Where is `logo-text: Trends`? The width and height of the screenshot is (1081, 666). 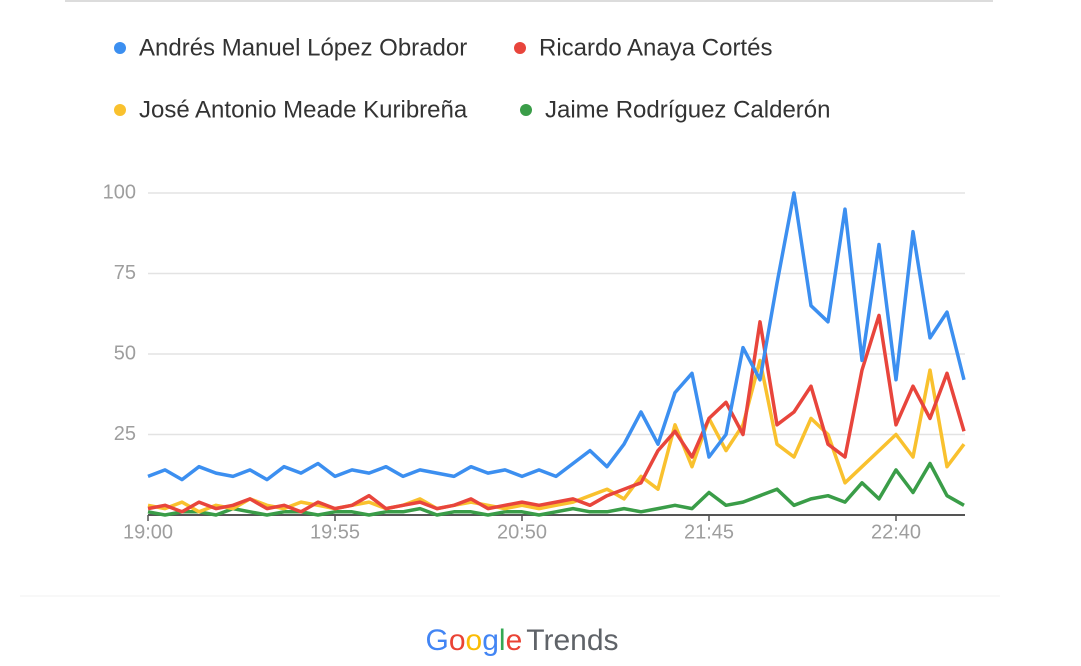
logo-text: Trends is located at coordinates (572, 640).